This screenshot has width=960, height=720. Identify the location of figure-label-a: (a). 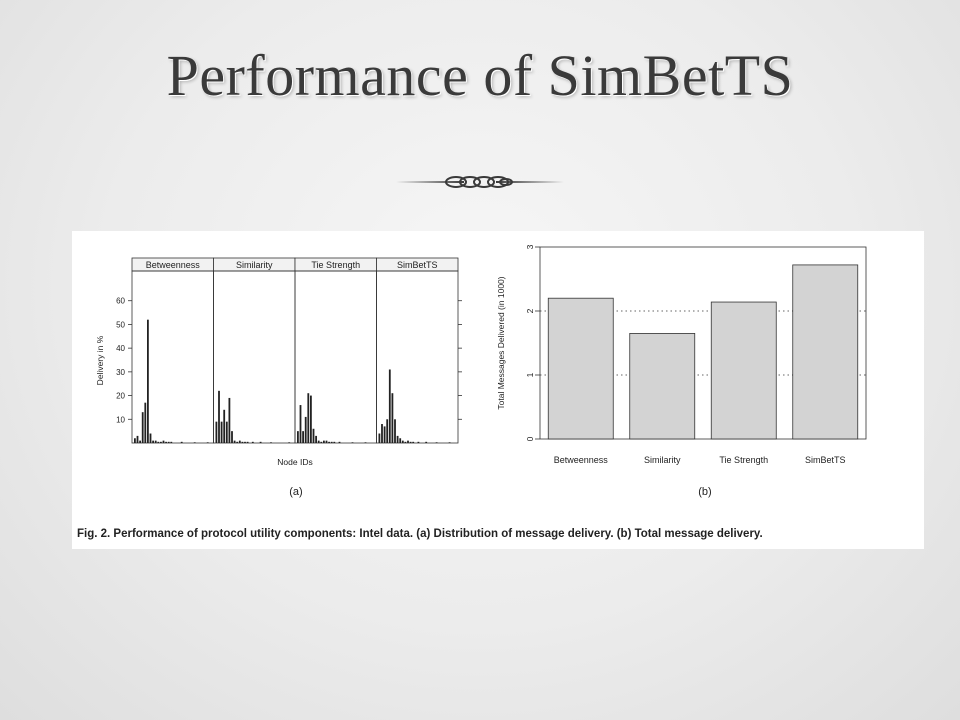
(295, 492).